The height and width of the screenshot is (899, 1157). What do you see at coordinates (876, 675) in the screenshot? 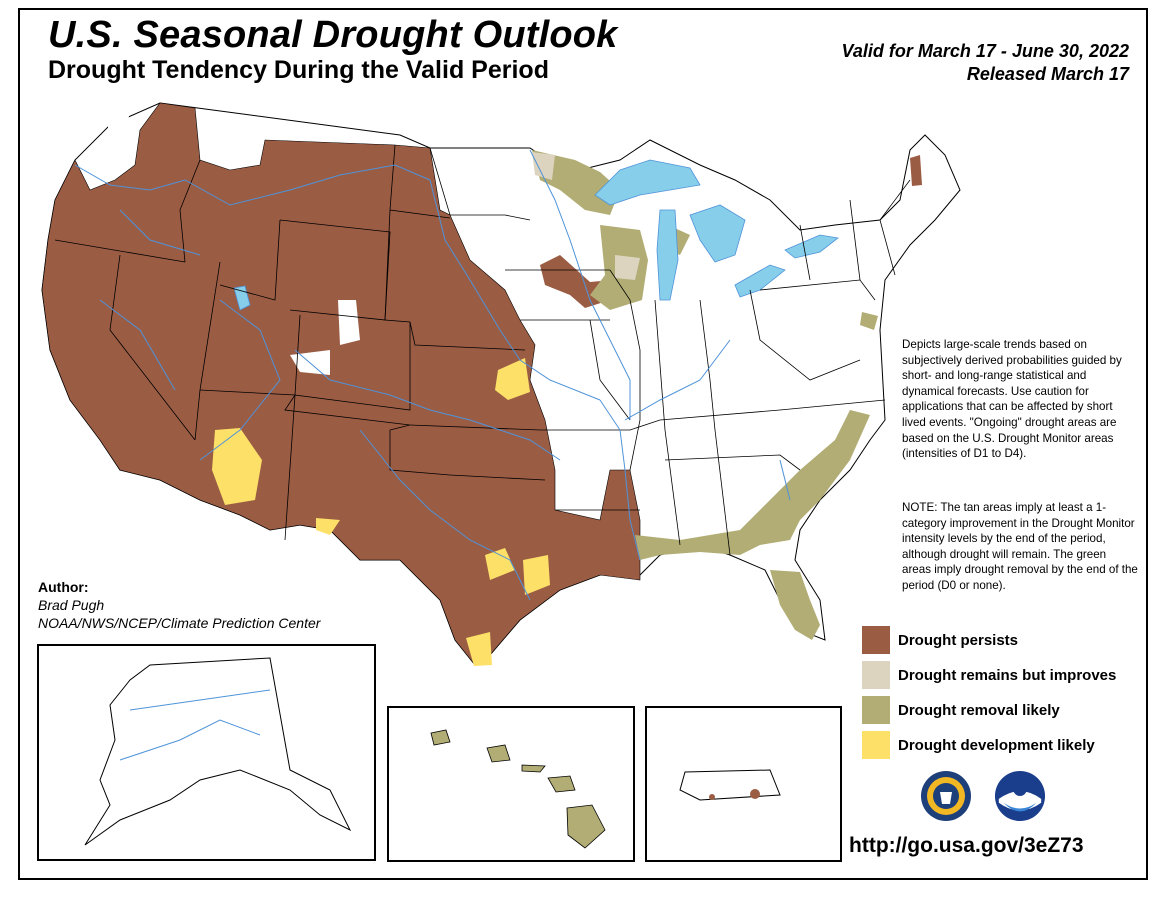
I see `legend-swatch-improves` at bounding box center [876, 675].